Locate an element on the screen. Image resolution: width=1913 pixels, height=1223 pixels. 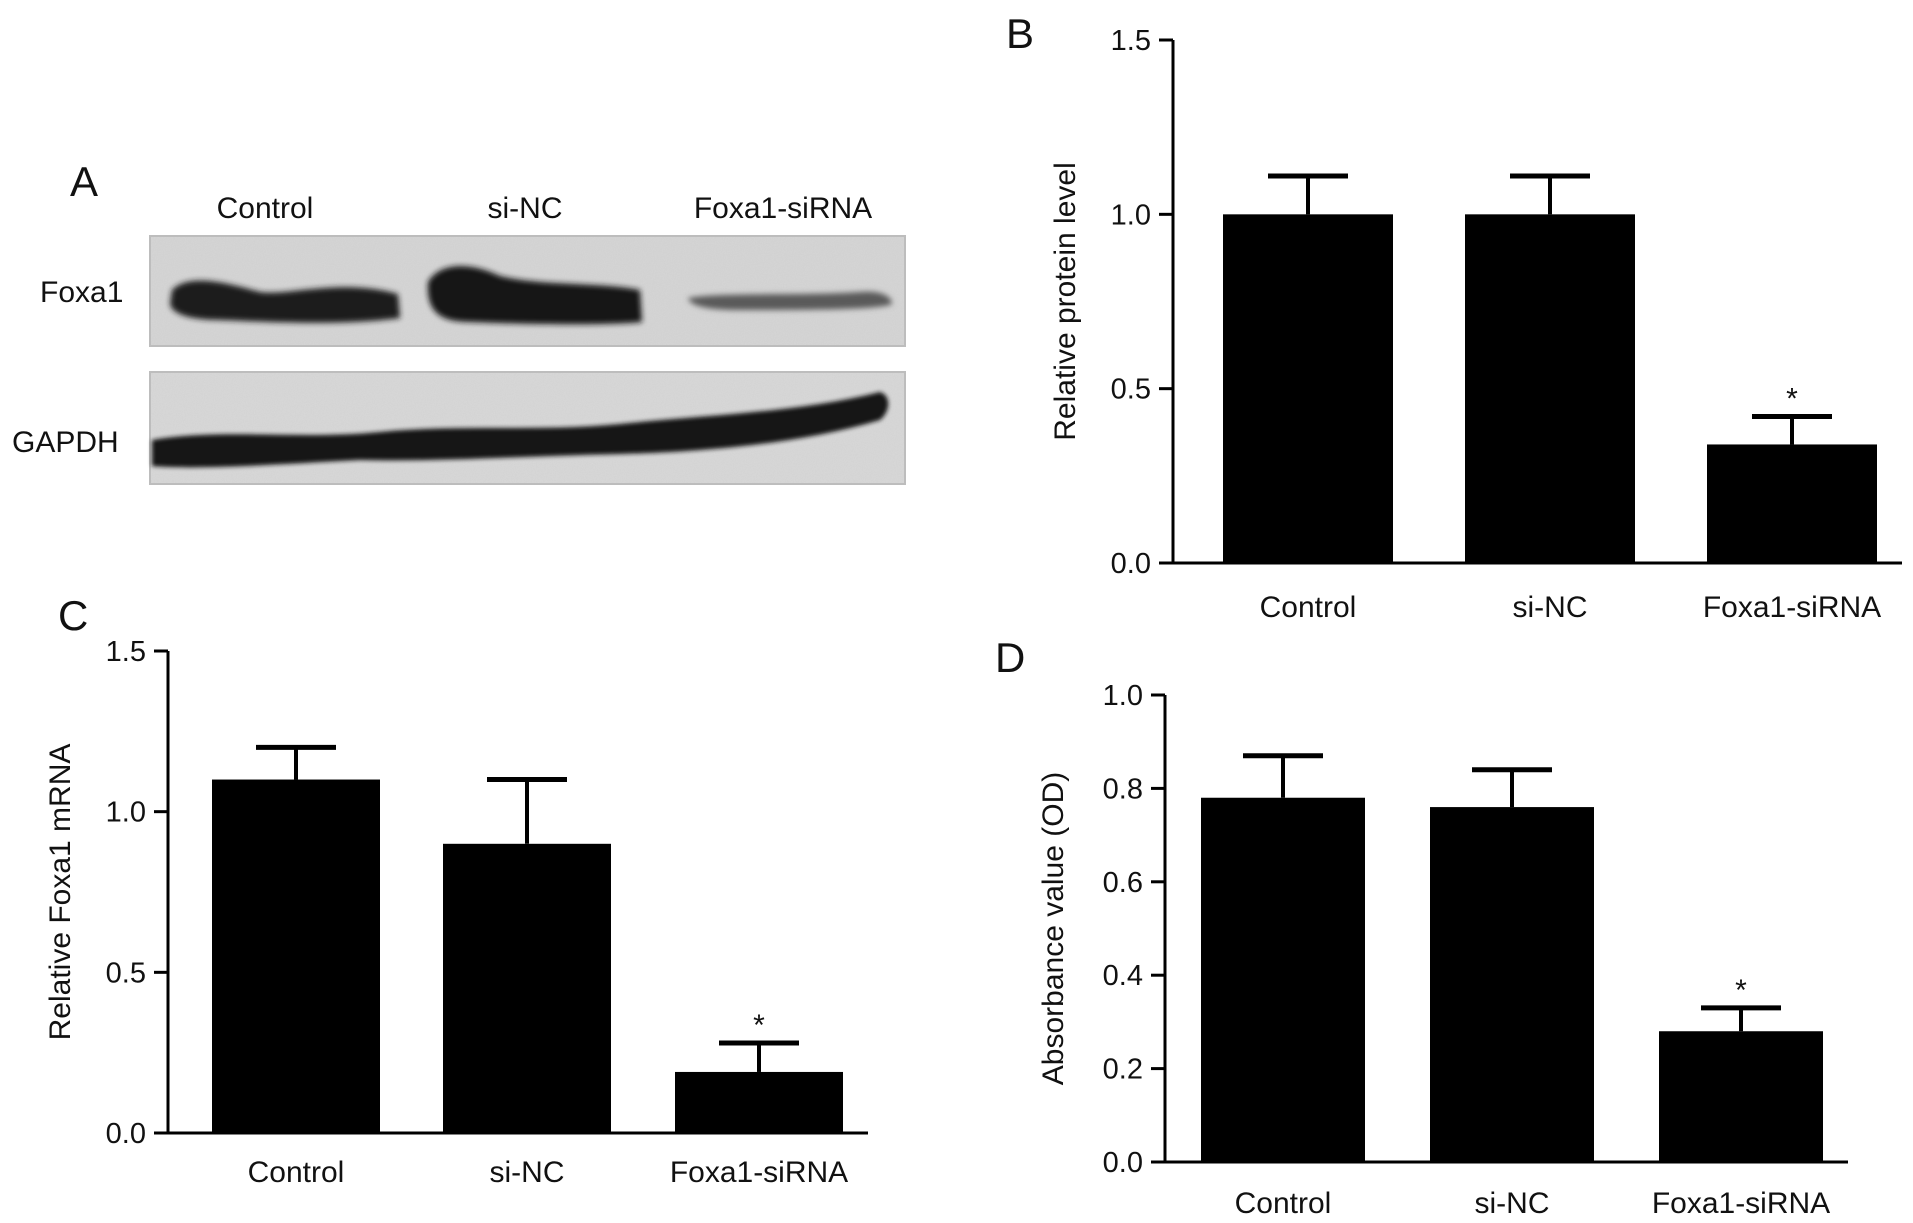
y-axis-label: Relative Foxa1 mRNA is located at coordinates (60, 892).